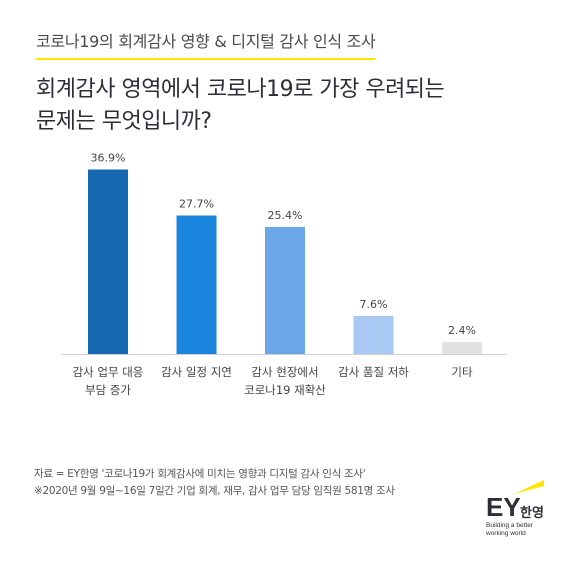  I want to click on category-label-1-0: 감사 일정 지연, so click(196, 372).